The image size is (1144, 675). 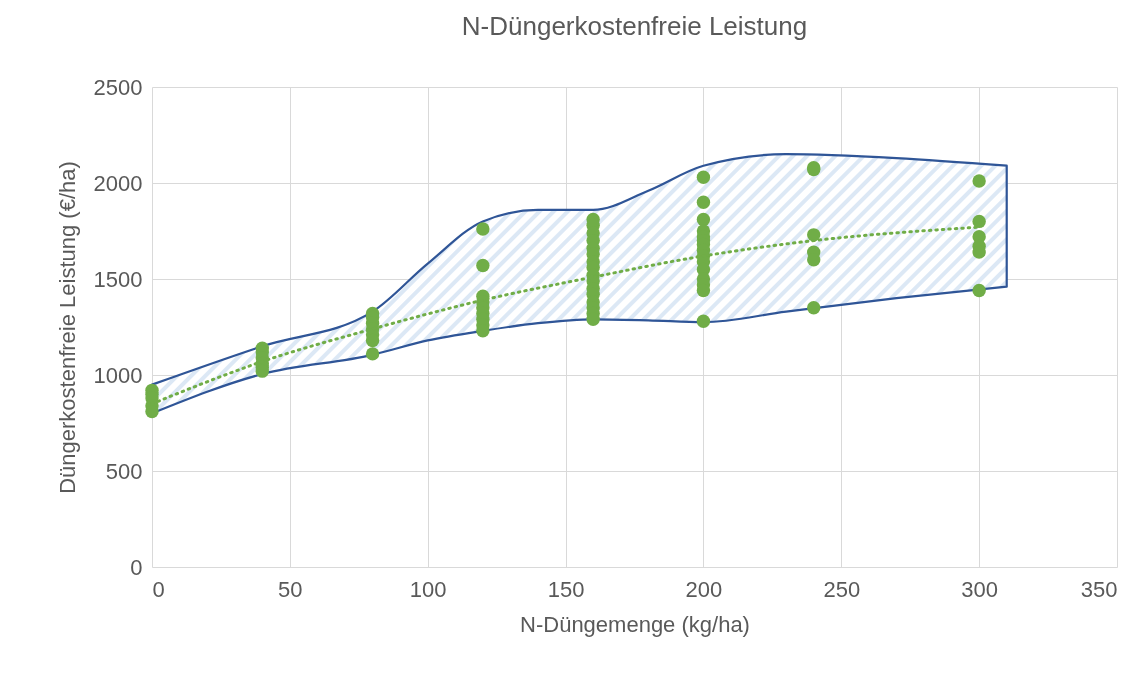 What do you see at coordinates (158, 589) in the screenshot?
I see `x-tick-label: 0` at bounding box center [158, 589].